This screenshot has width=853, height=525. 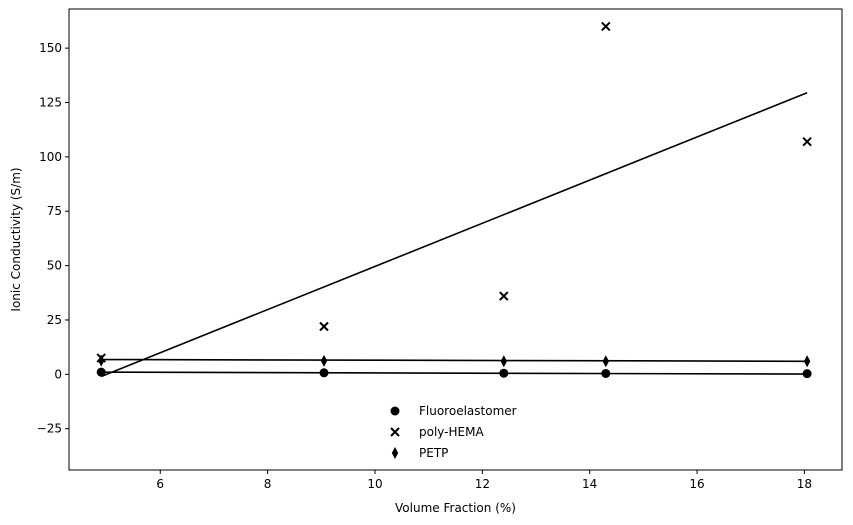 I want to click on x-tick-label: 10, so click(x=374, y=484).